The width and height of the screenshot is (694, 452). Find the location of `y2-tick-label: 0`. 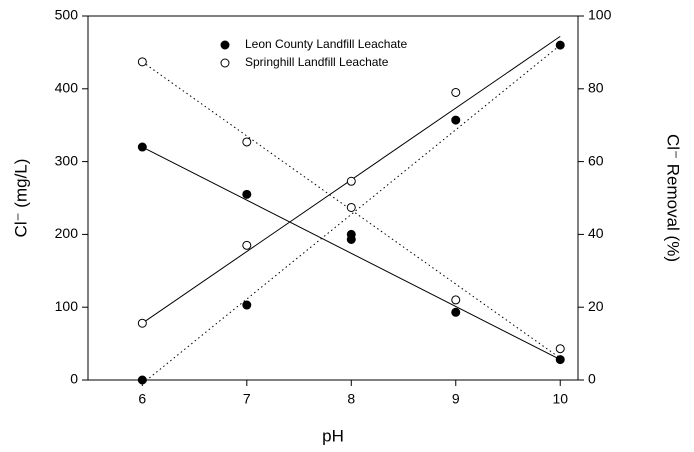

y2-tick-label: 0 is located at coordinates (592, 379).